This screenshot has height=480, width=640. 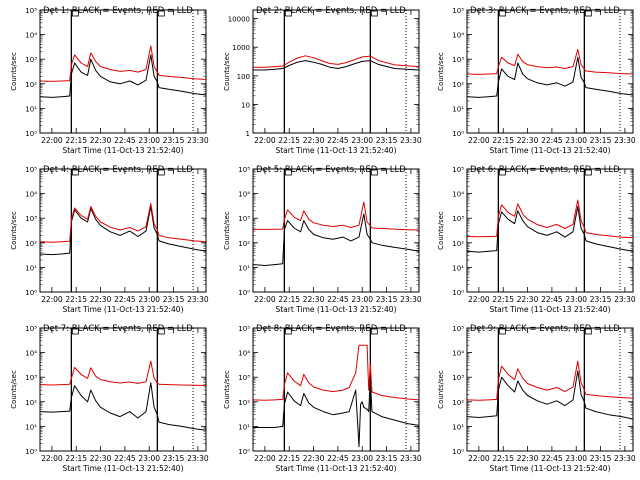 What do you see at coordinates (118, 11) in the screenshot?
I see `plot-title: Det 1: BLACK = Events, RED = LLD` at bounding box center [118, 11].